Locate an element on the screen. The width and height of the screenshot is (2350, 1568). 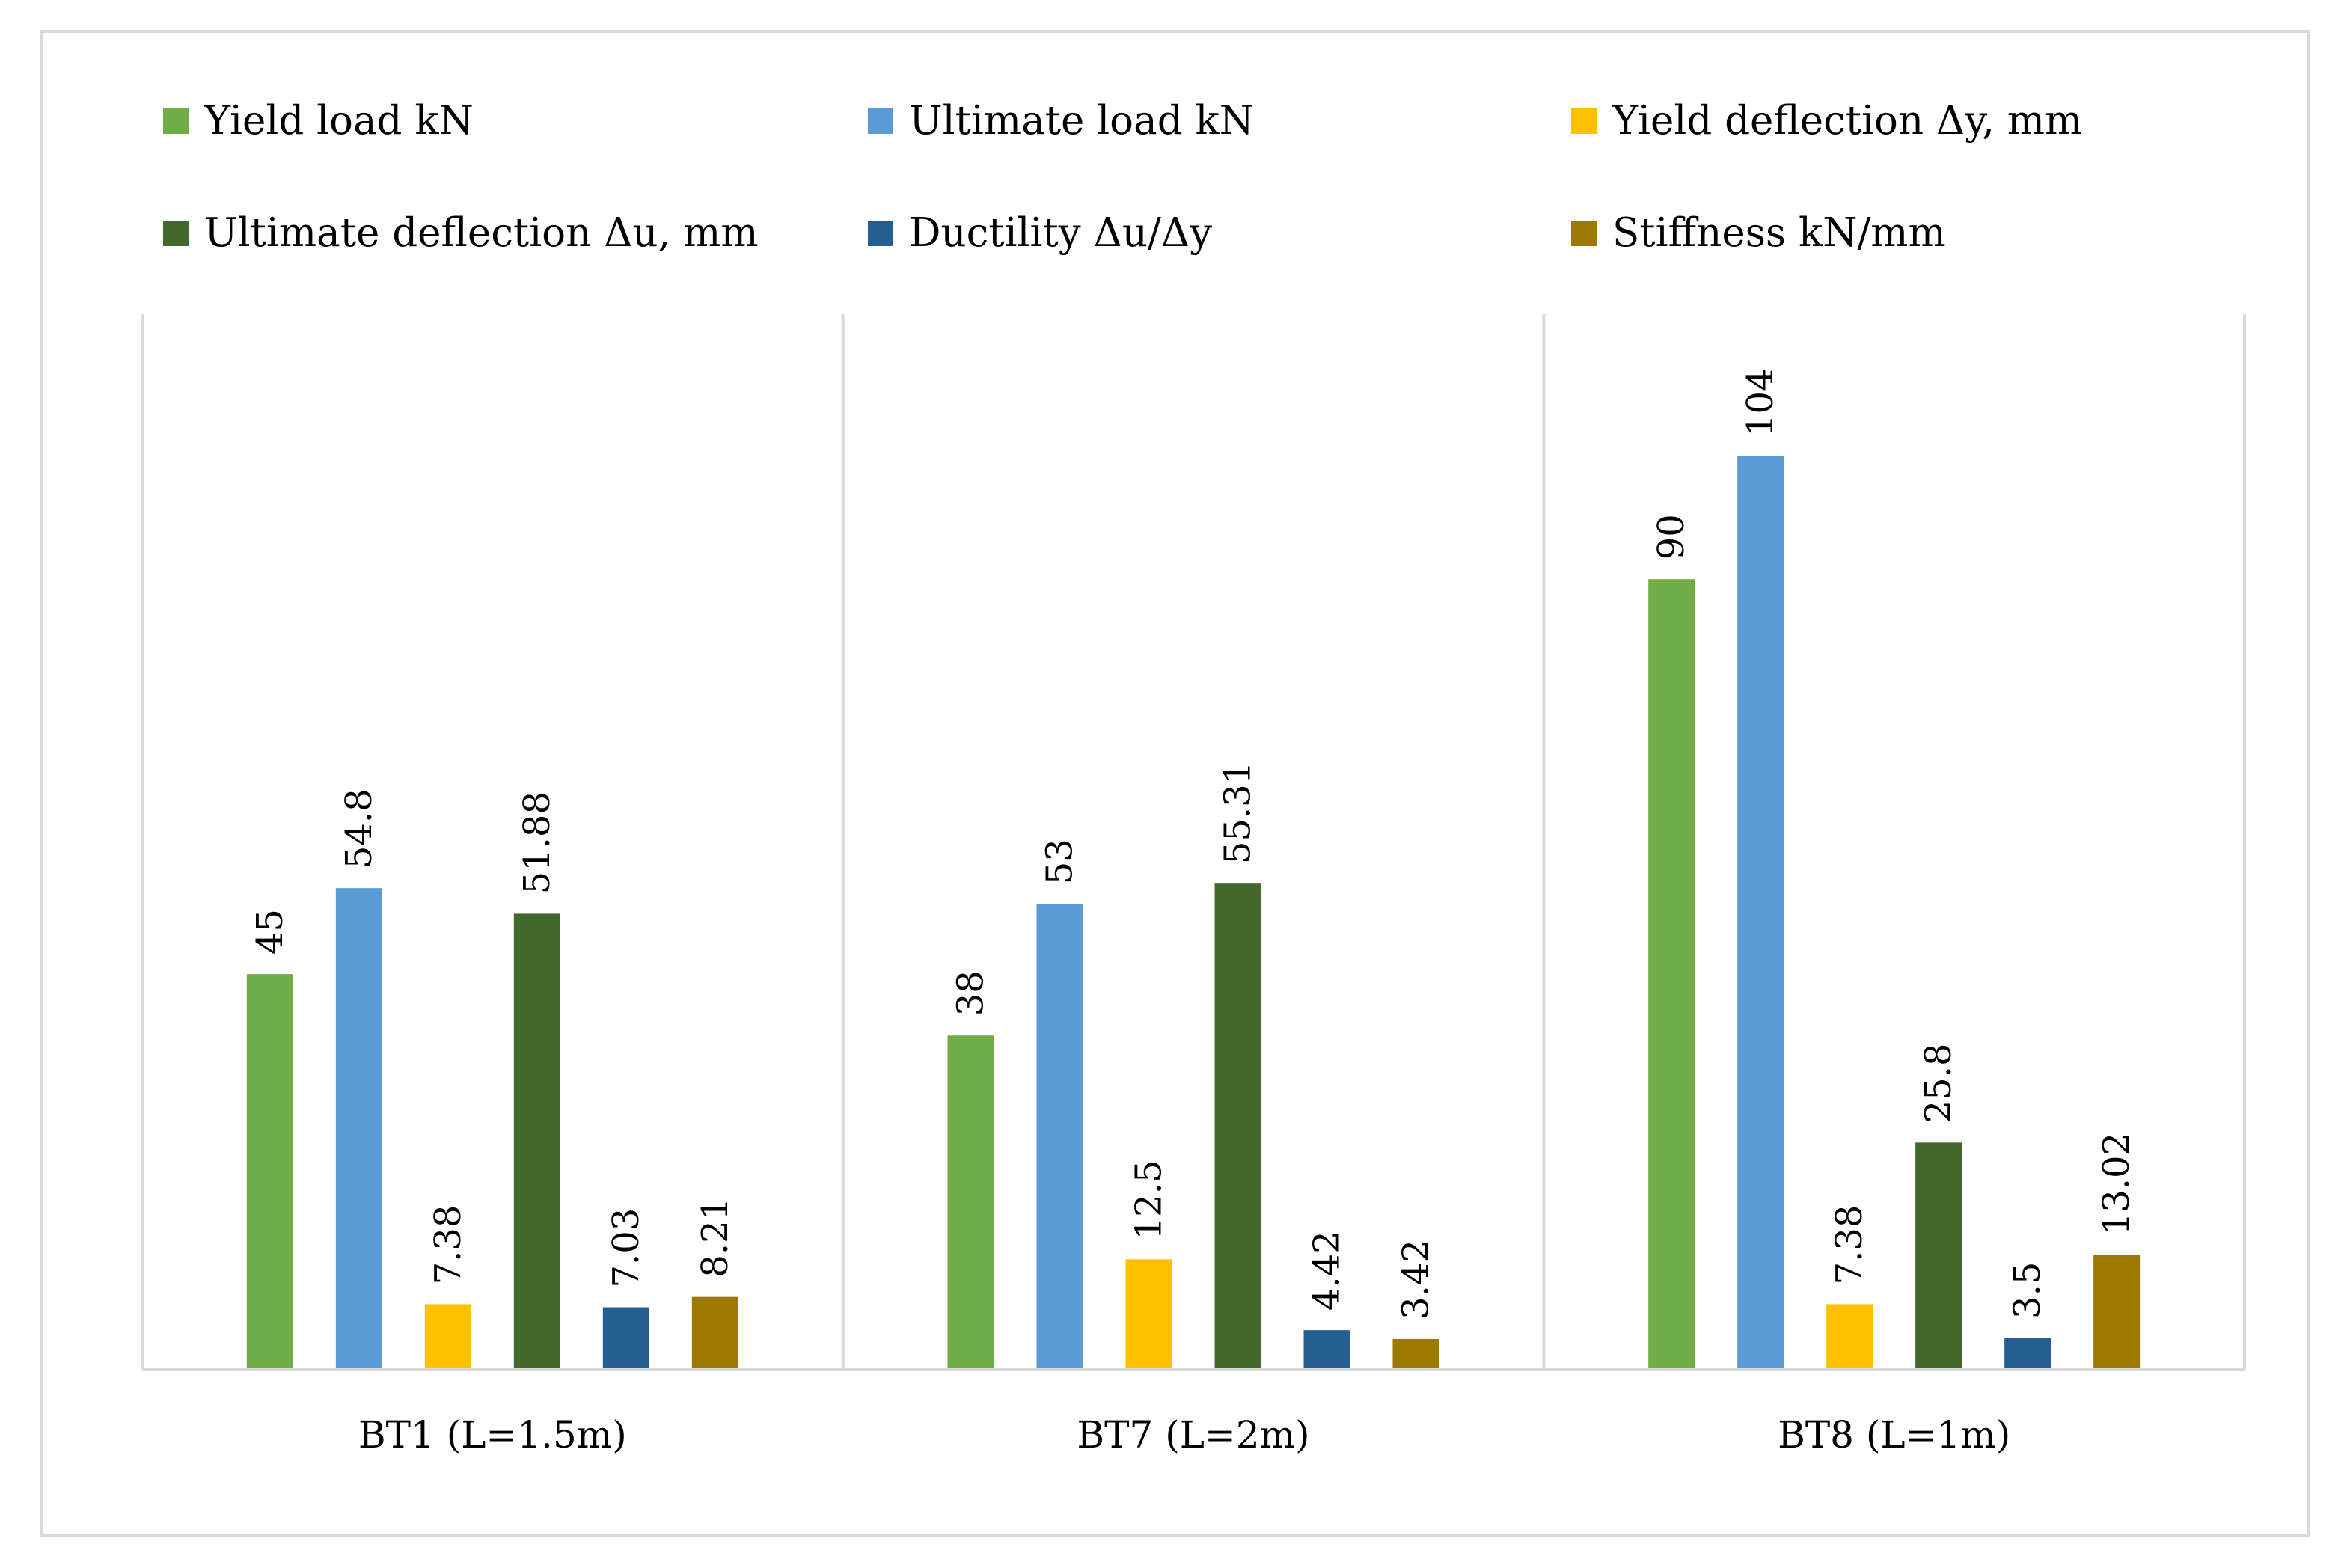
legend-swatch-ultimate-deflection-u-mm is located at coordinates (176, 234).